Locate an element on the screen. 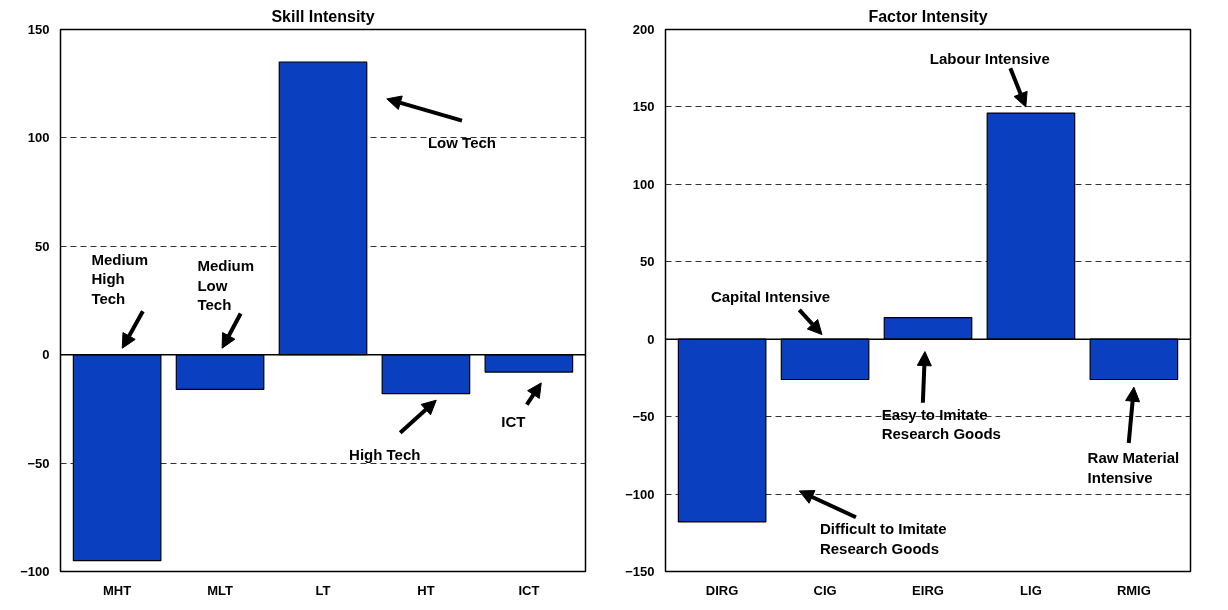 The width and height of the screenshot is (1228, 610). x-tick-label: LIG is located at coordinates (1031, 590).